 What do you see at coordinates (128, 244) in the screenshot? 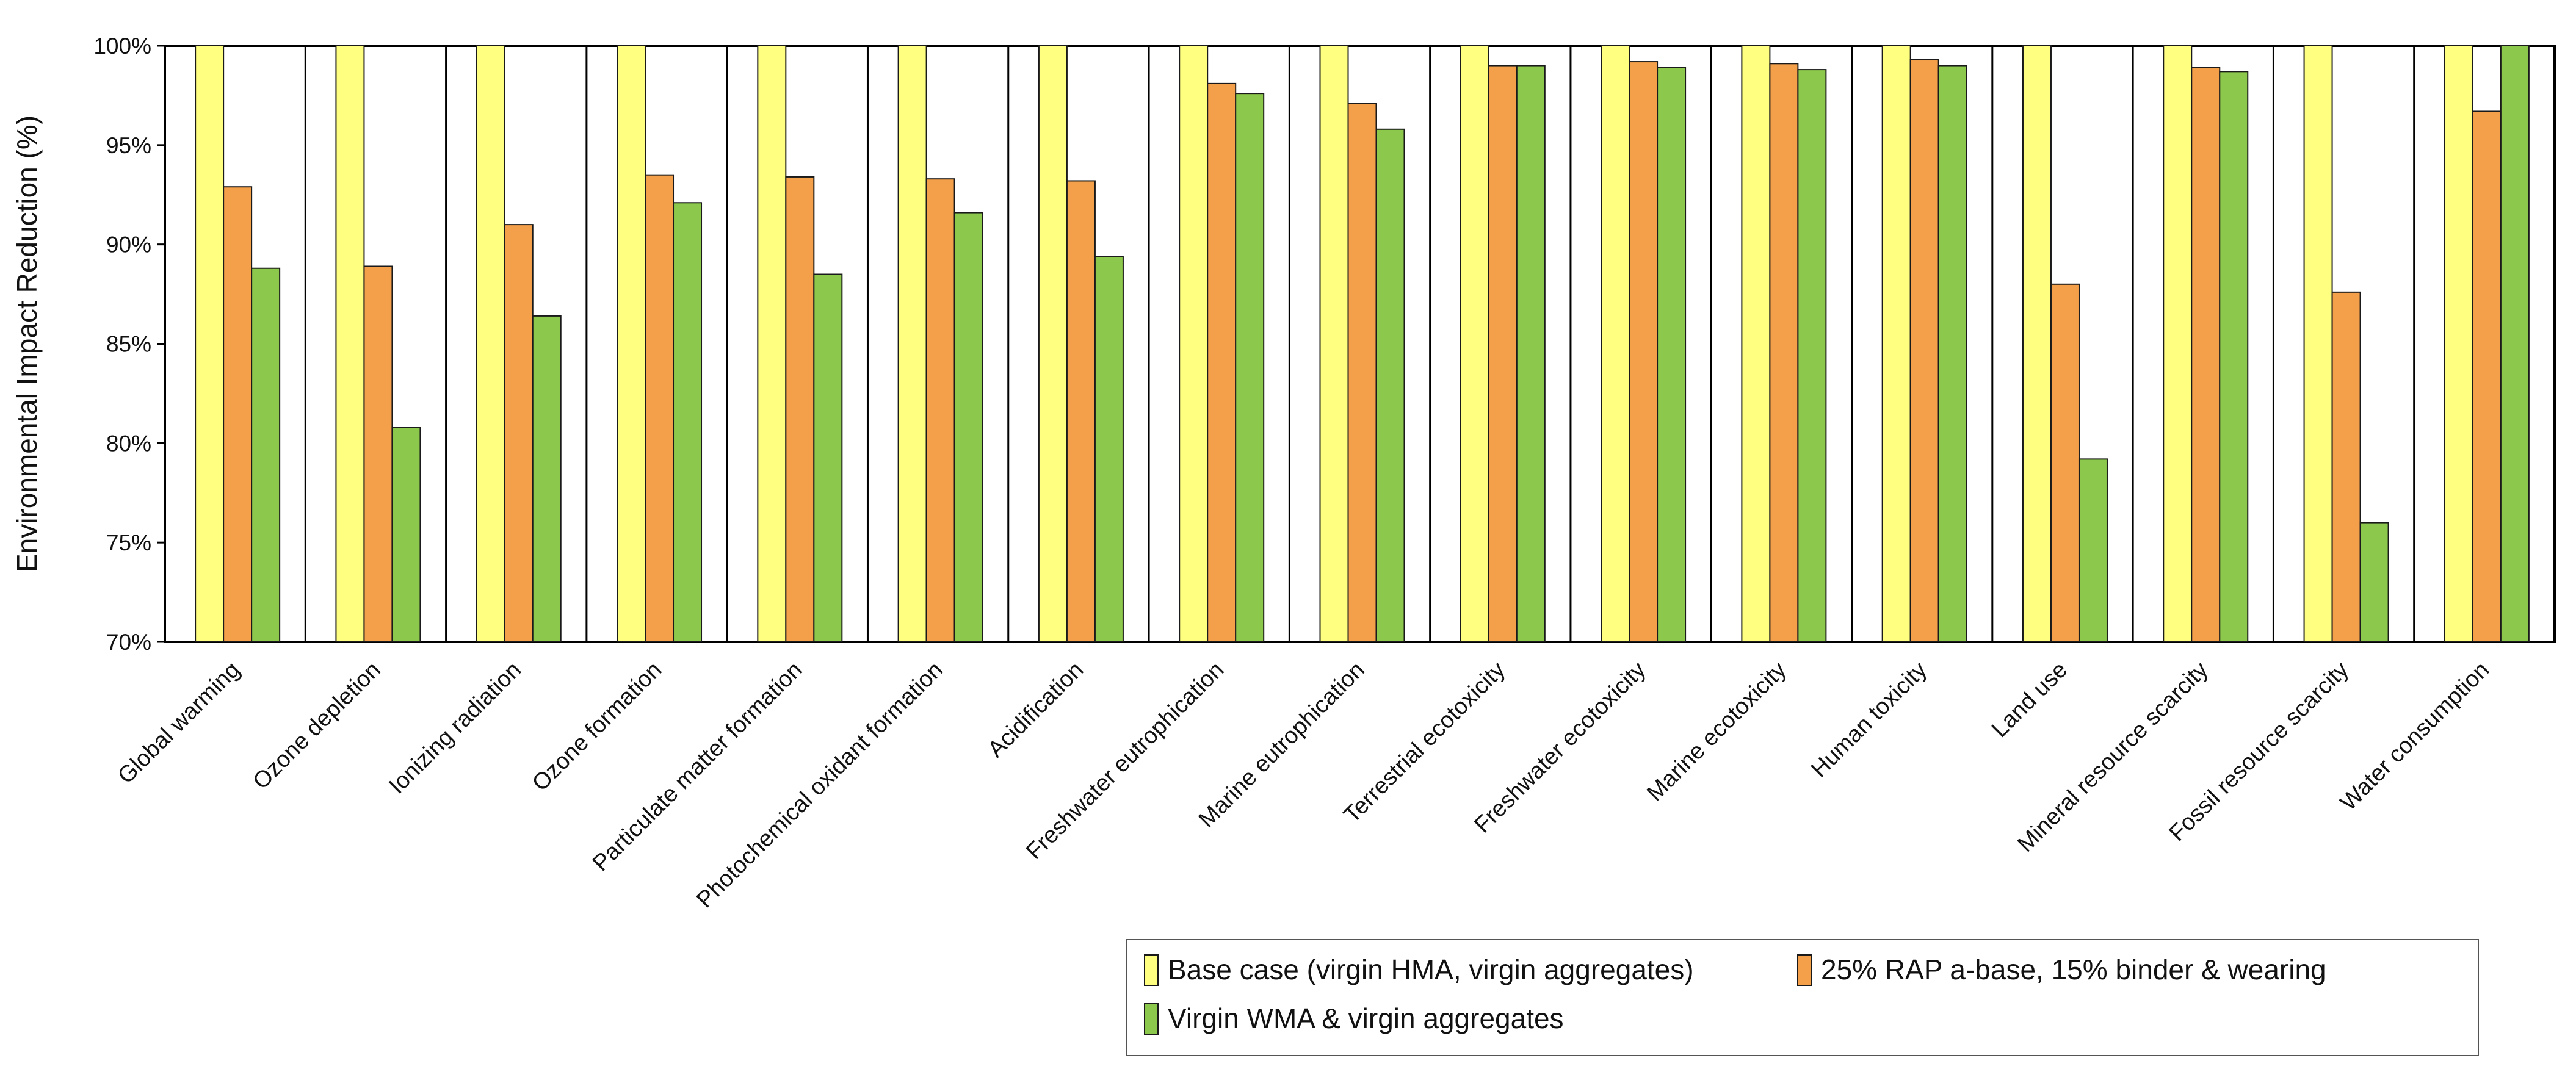
I see `y-tick-label: 90%` at bounding box center [128, 244].